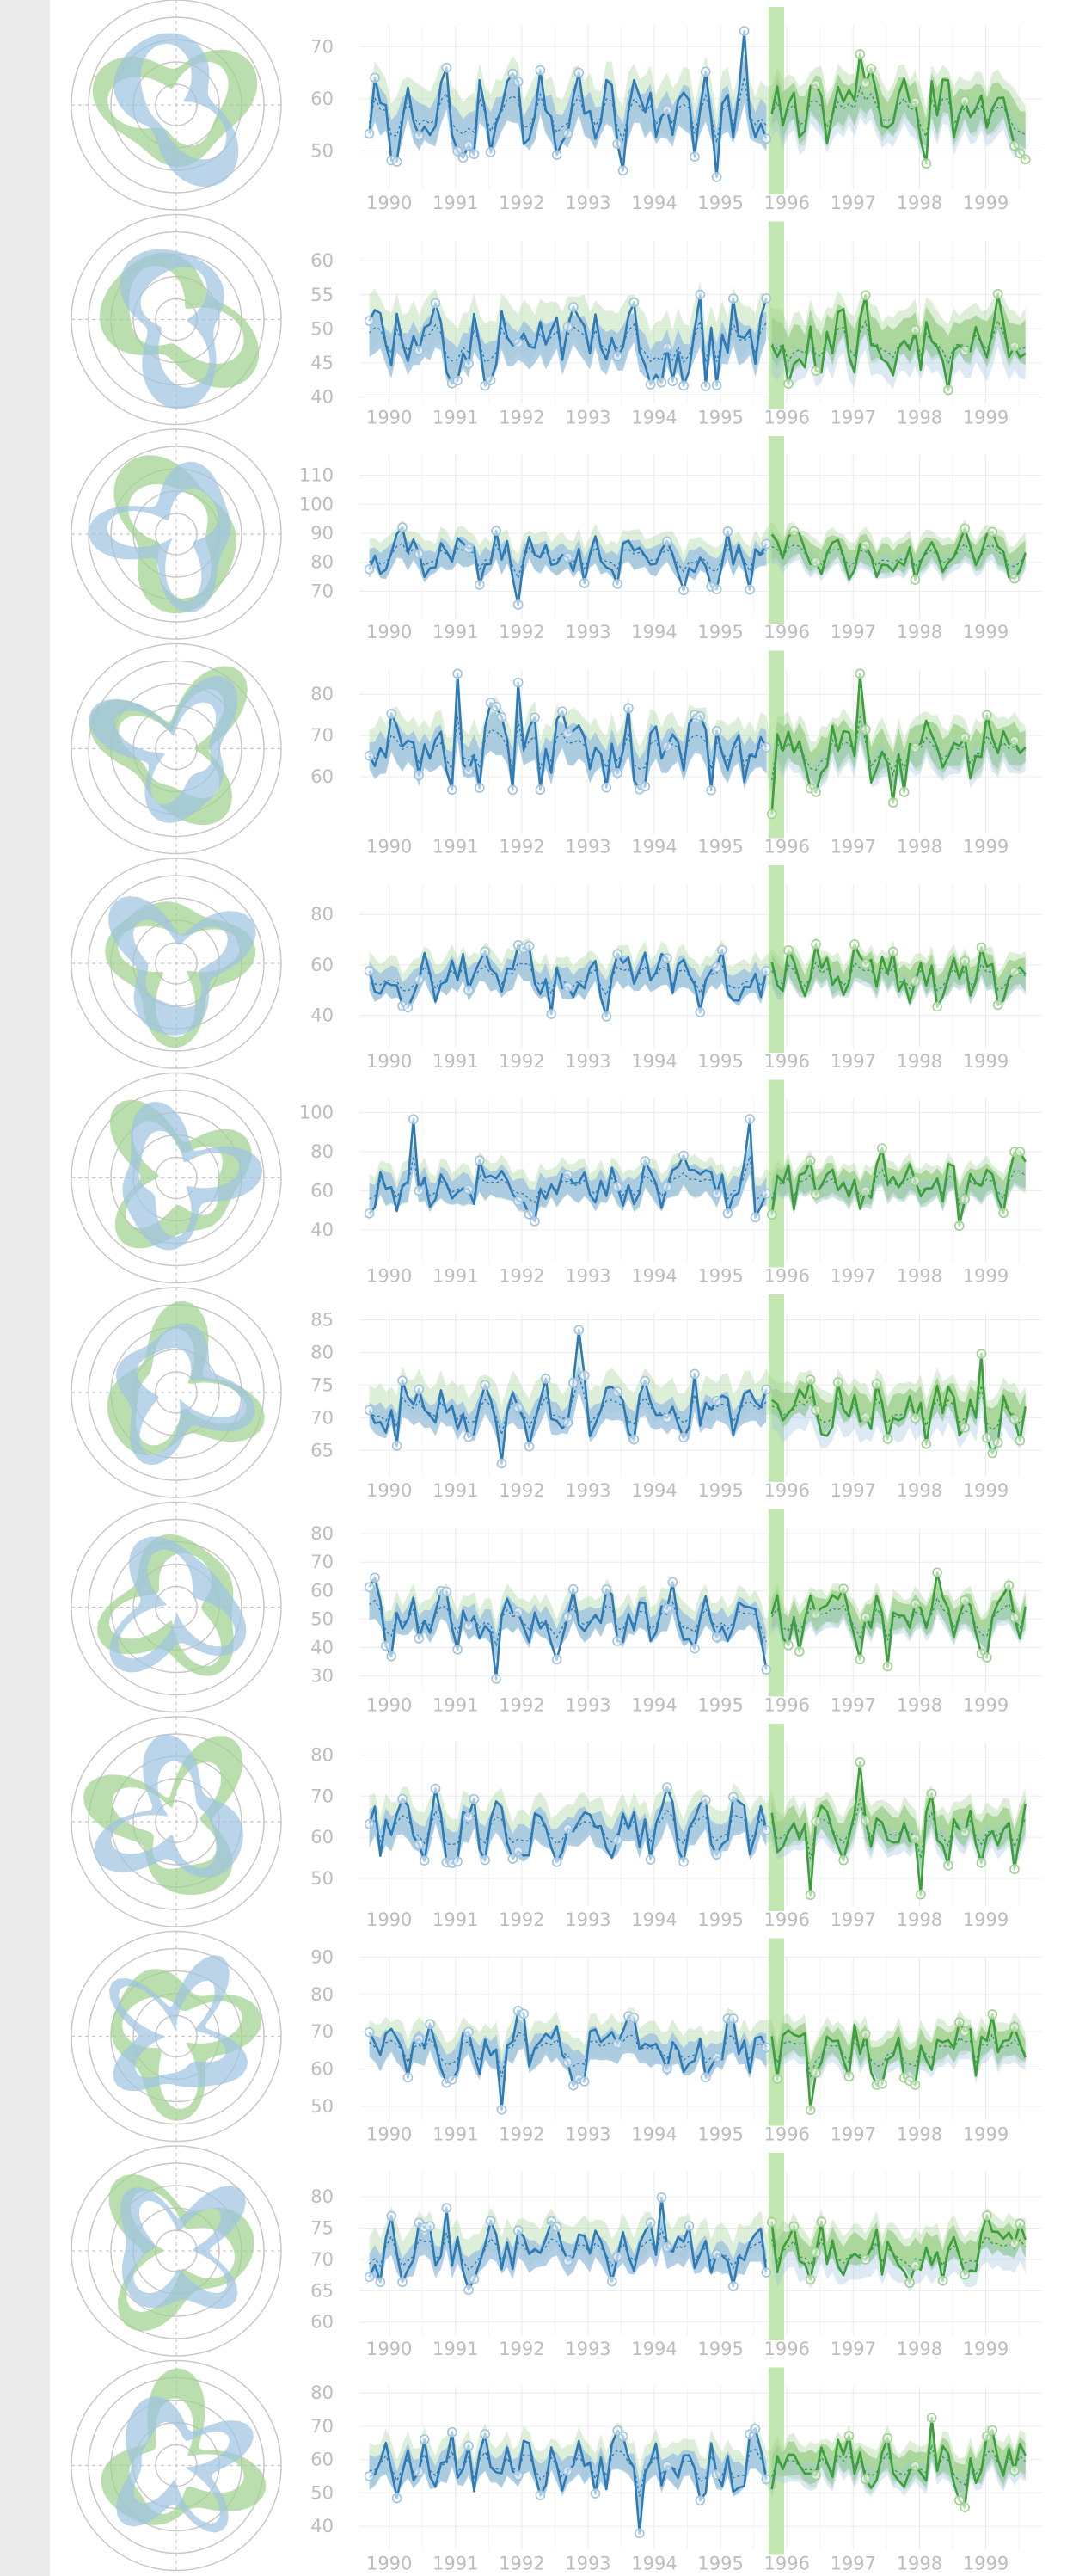  What do you see at coordinates (776, 959) in the screenshot?
I see `train-test-split-band` at bounding box center [776, 959].